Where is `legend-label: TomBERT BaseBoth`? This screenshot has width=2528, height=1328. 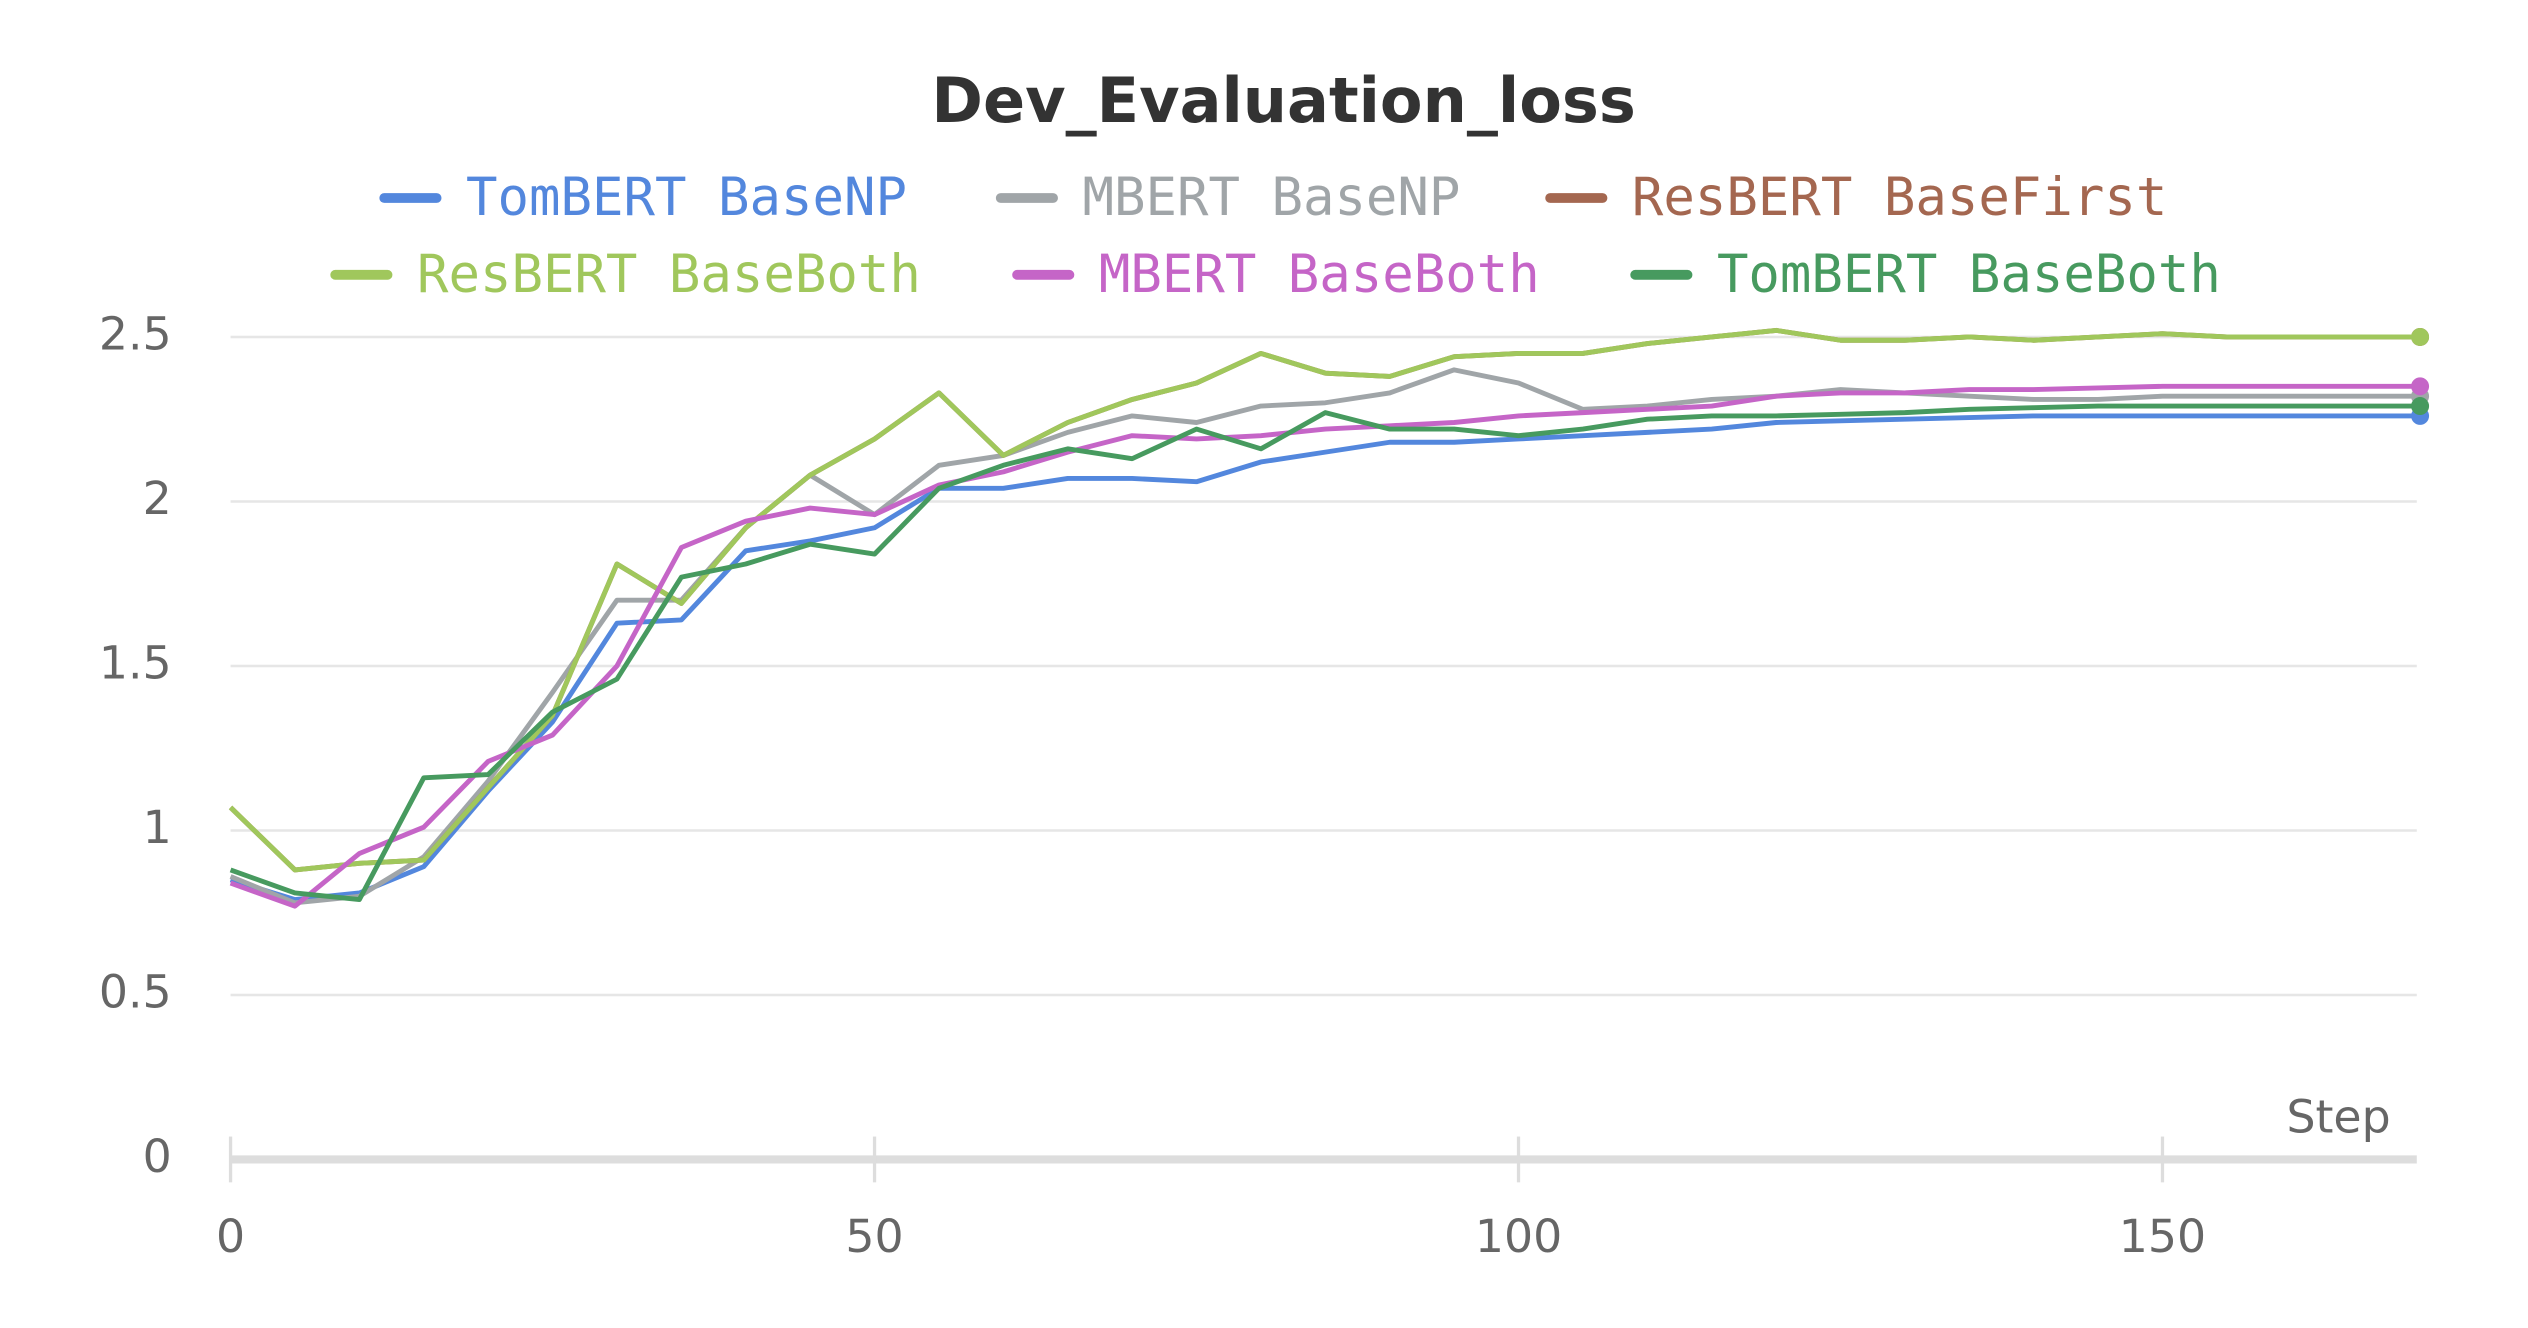
legend-label: TomBERT BaseBoth is located at coordinates (1969, 274).